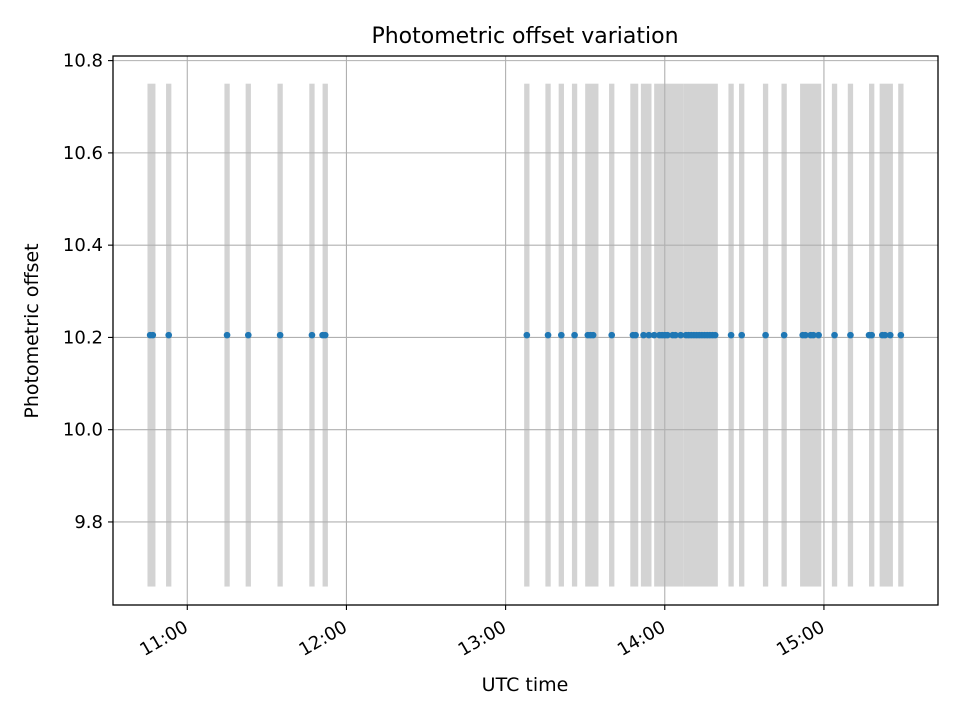 The width and height of the screenshot is (960, 720). What do you see at coordinates (83, 153) in the screenshot?
I see `y-tick-label: 10.6` at bounding box center [83, 153].